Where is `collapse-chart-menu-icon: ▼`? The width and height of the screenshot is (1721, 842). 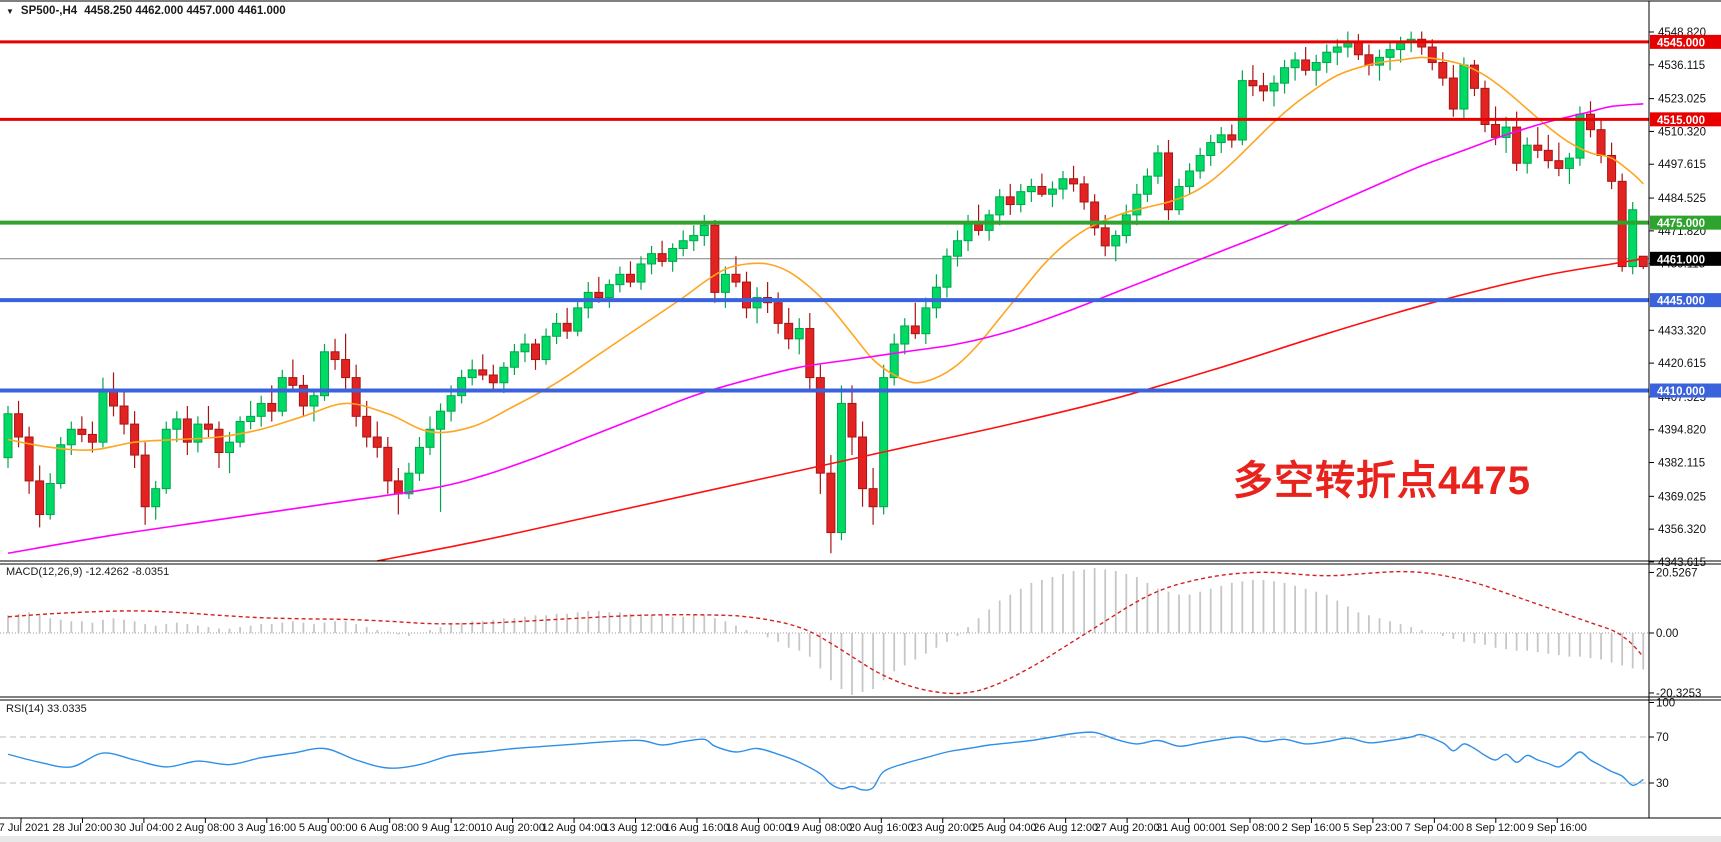 collapse-chart-menu-icon: ▼ is located at coordinates (10, 11).